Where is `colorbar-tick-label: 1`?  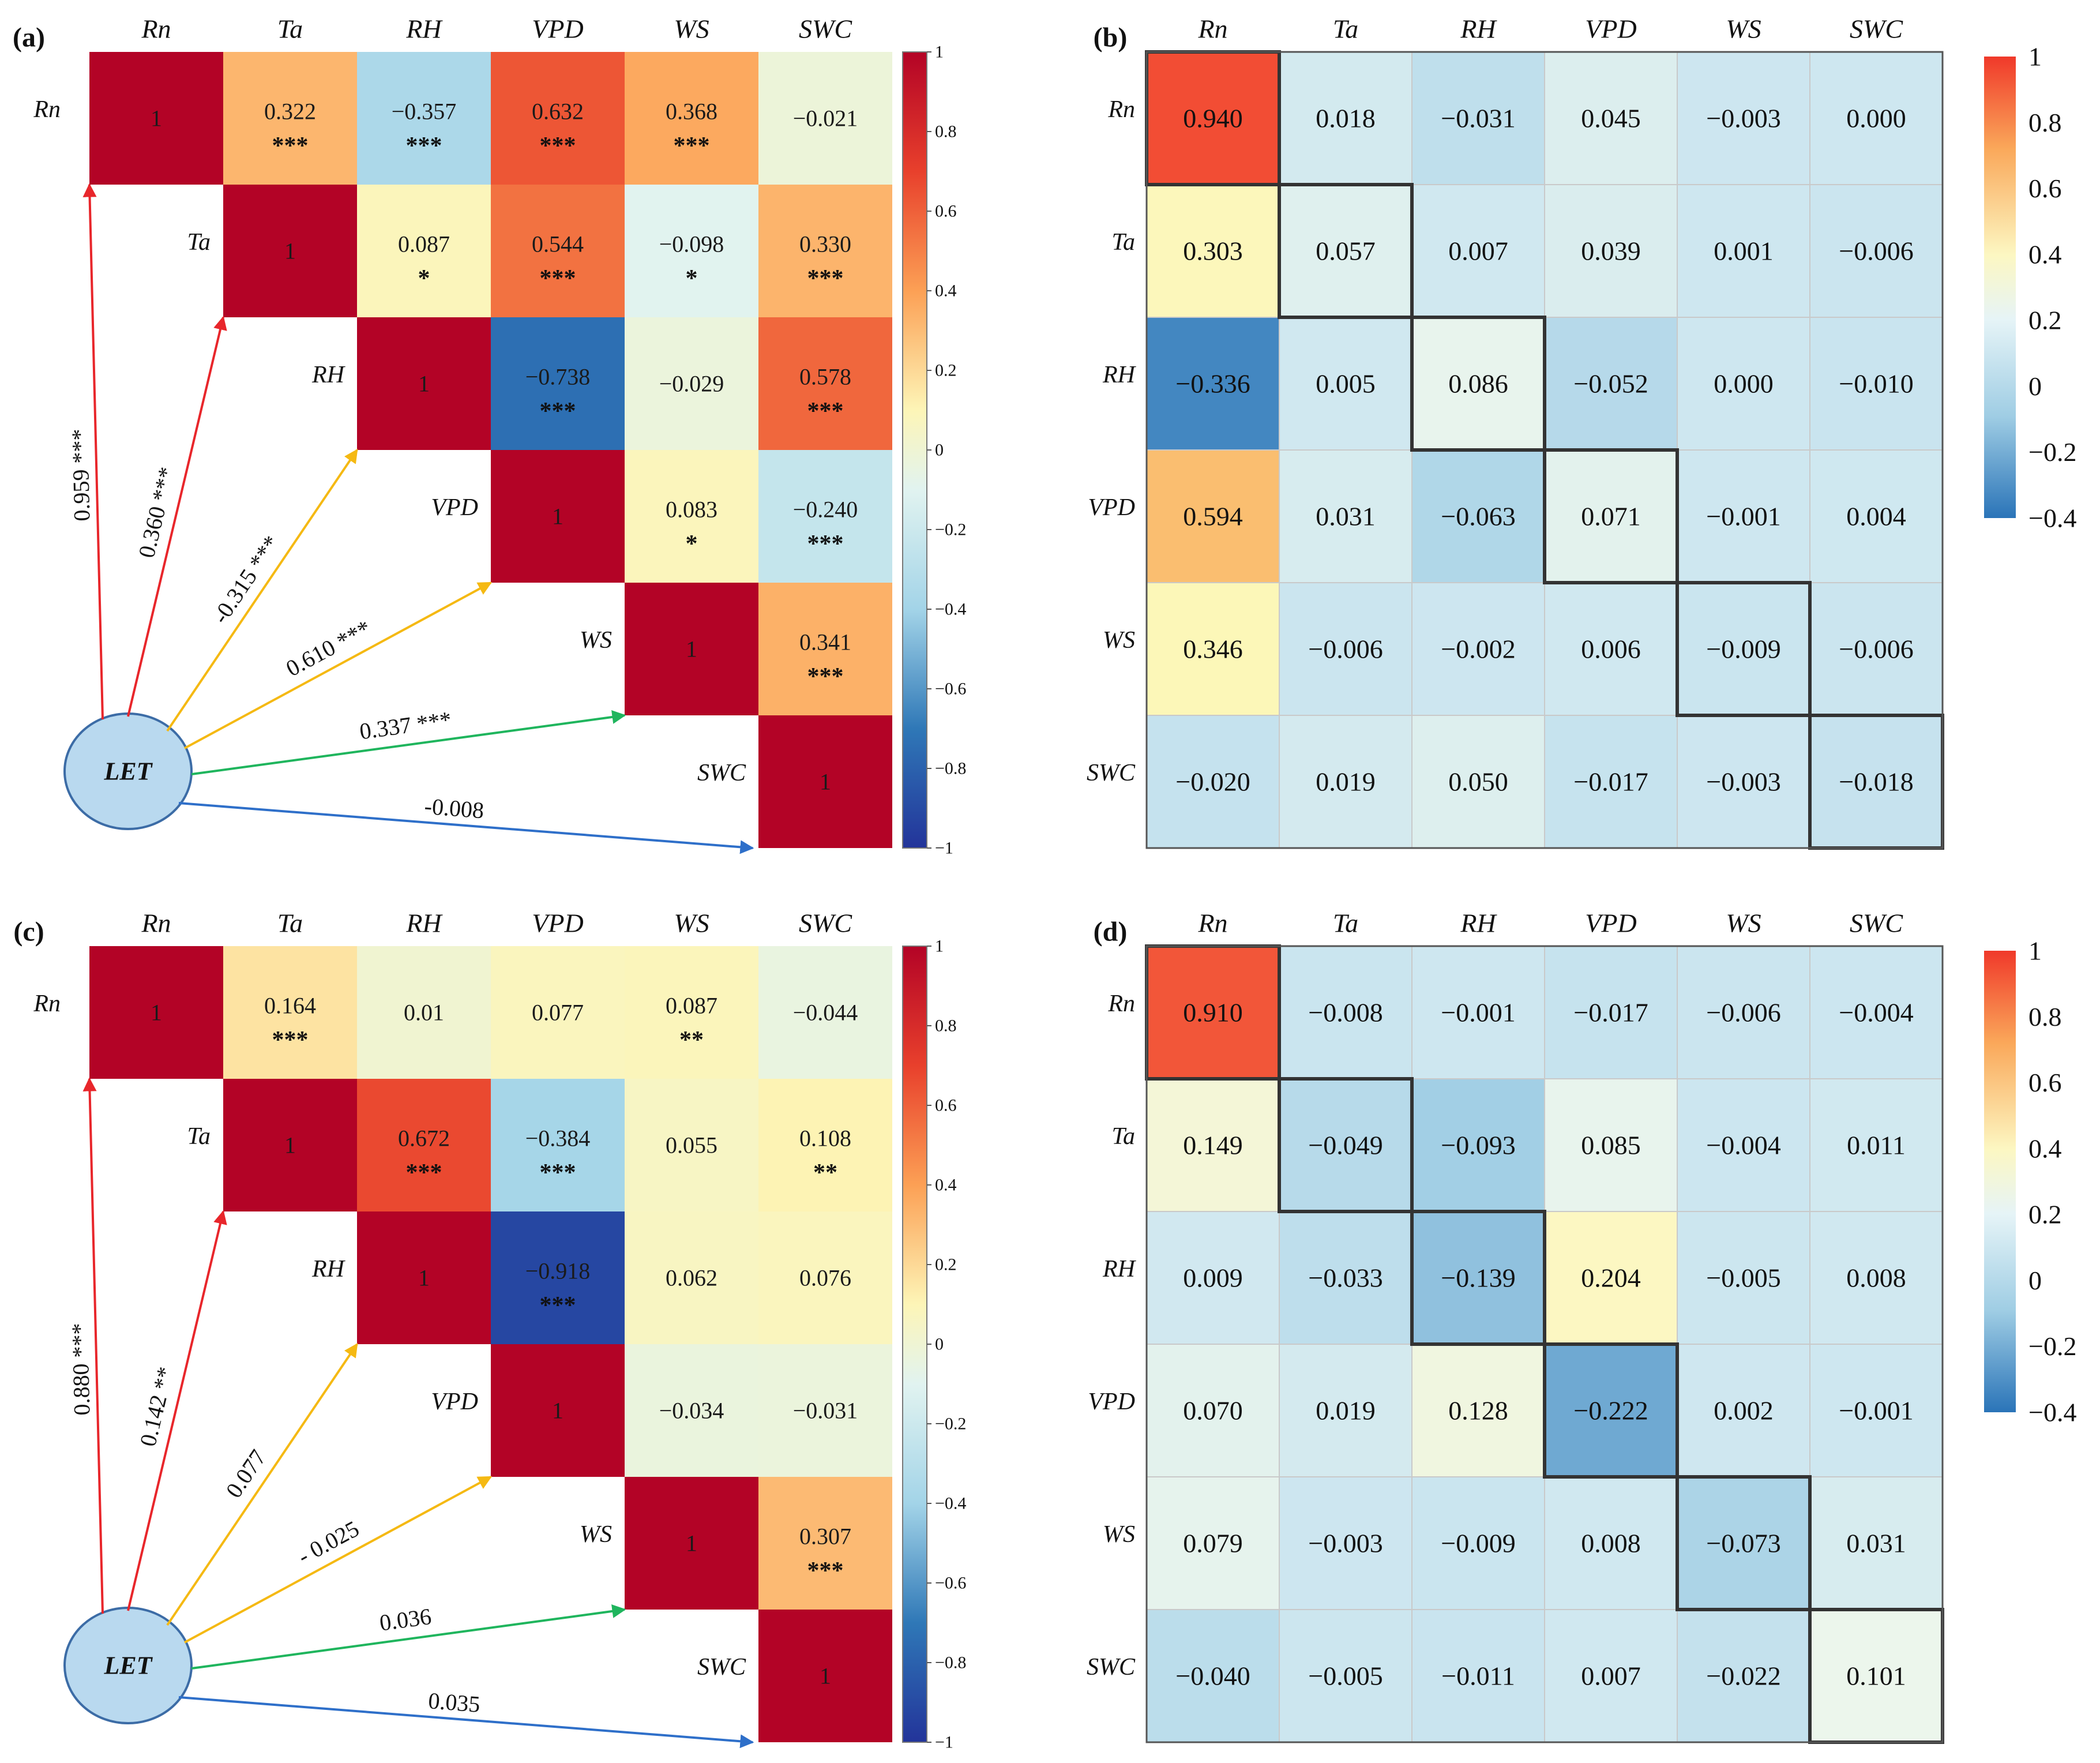
colorbar-tick-label: 1 is located at coordinates (2035, 57).